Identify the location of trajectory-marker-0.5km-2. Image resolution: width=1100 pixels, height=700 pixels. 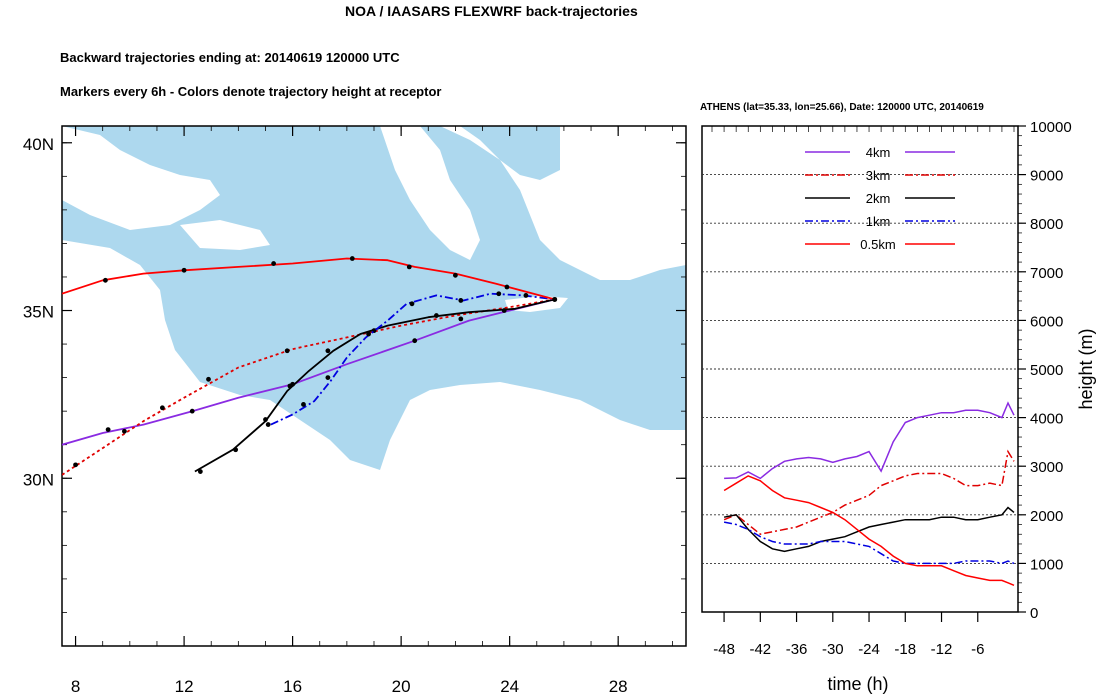
(274, 263).